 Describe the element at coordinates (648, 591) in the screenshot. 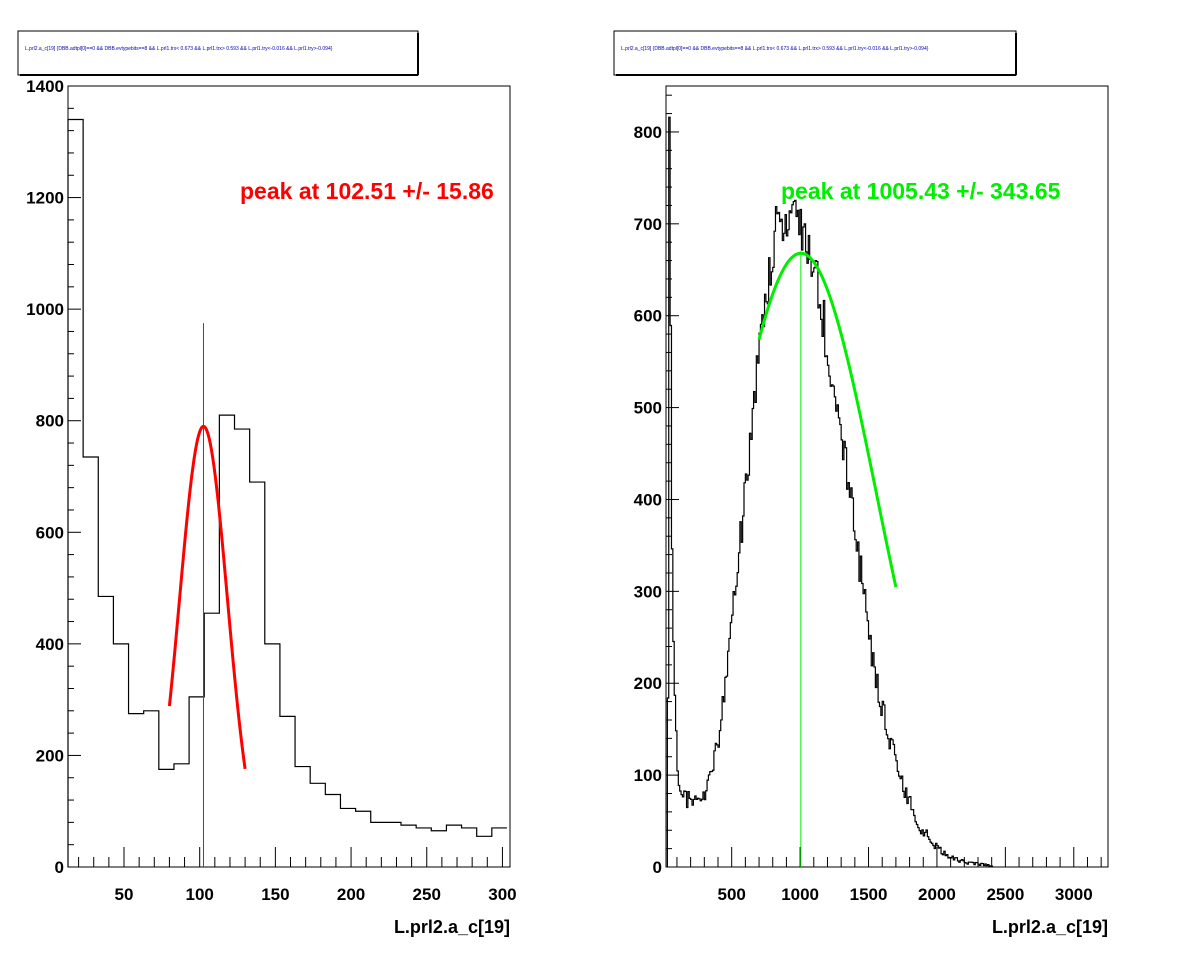

I see `y-tick-label: 300` at that location.